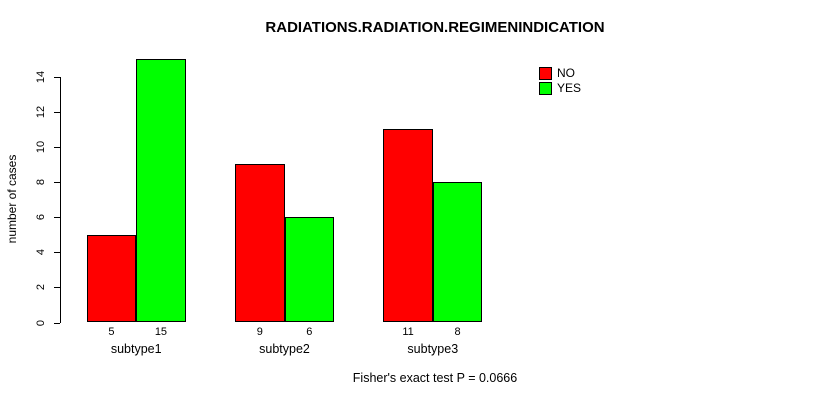 The width and height of the screenshot is (840, 400). I want to click on legend-item-yes: YES, so click(560, 88).